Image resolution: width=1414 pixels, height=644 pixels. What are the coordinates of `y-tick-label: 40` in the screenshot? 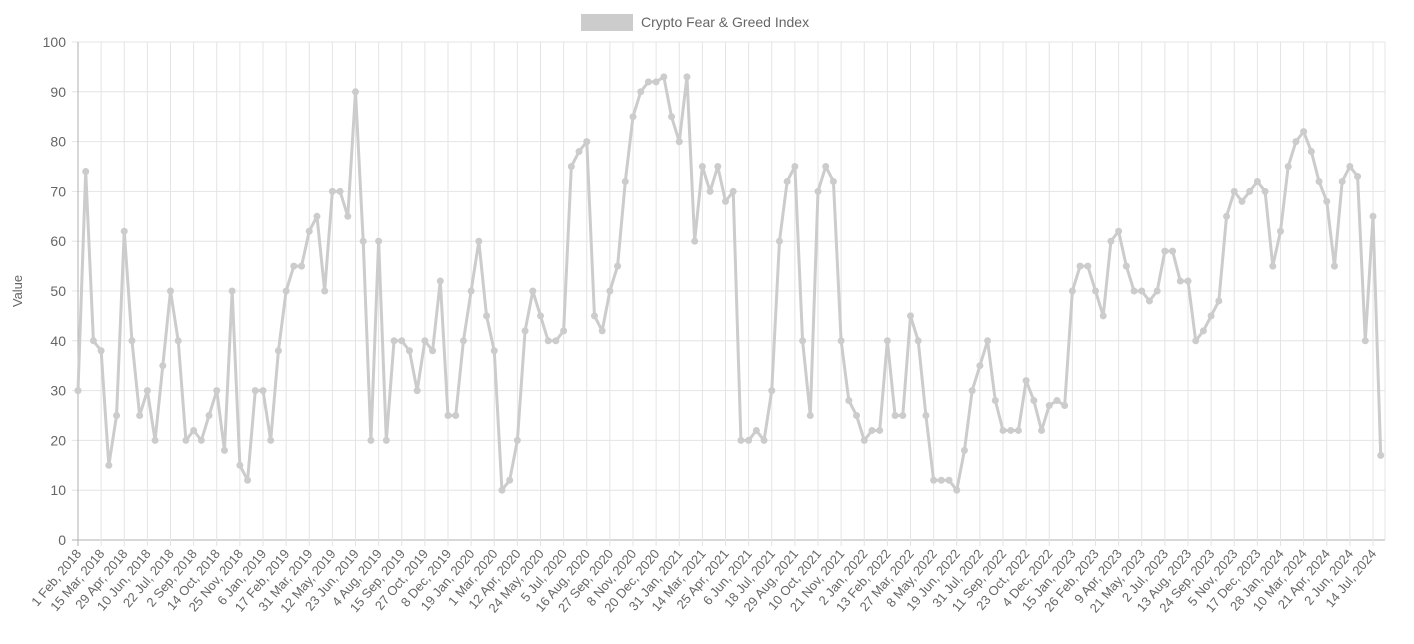 It's located at (58, 341).